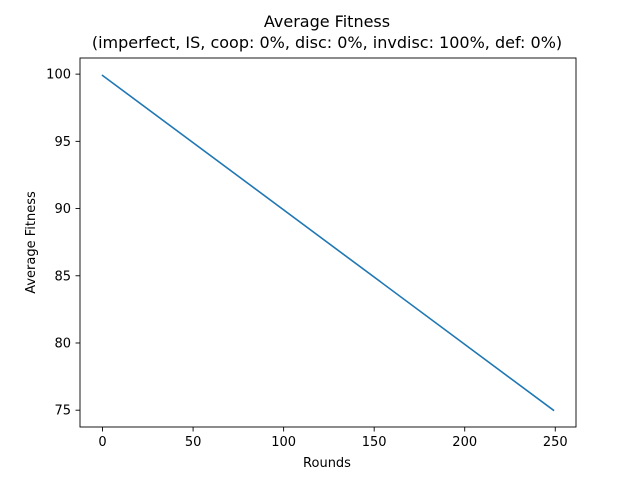  I want to click on y-tick-label: 95, so click(62, 142).